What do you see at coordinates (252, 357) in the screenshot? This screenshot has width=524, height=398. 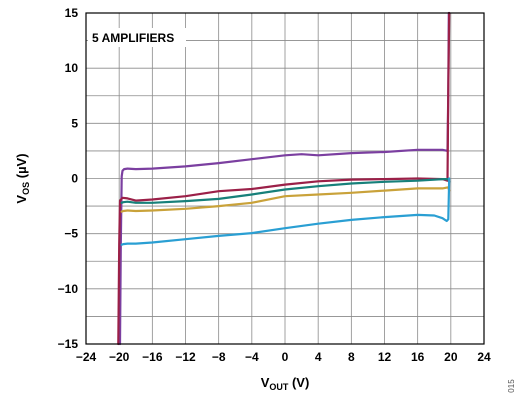 I see `x-tick-label: −4` at bounding box center [252, 357].